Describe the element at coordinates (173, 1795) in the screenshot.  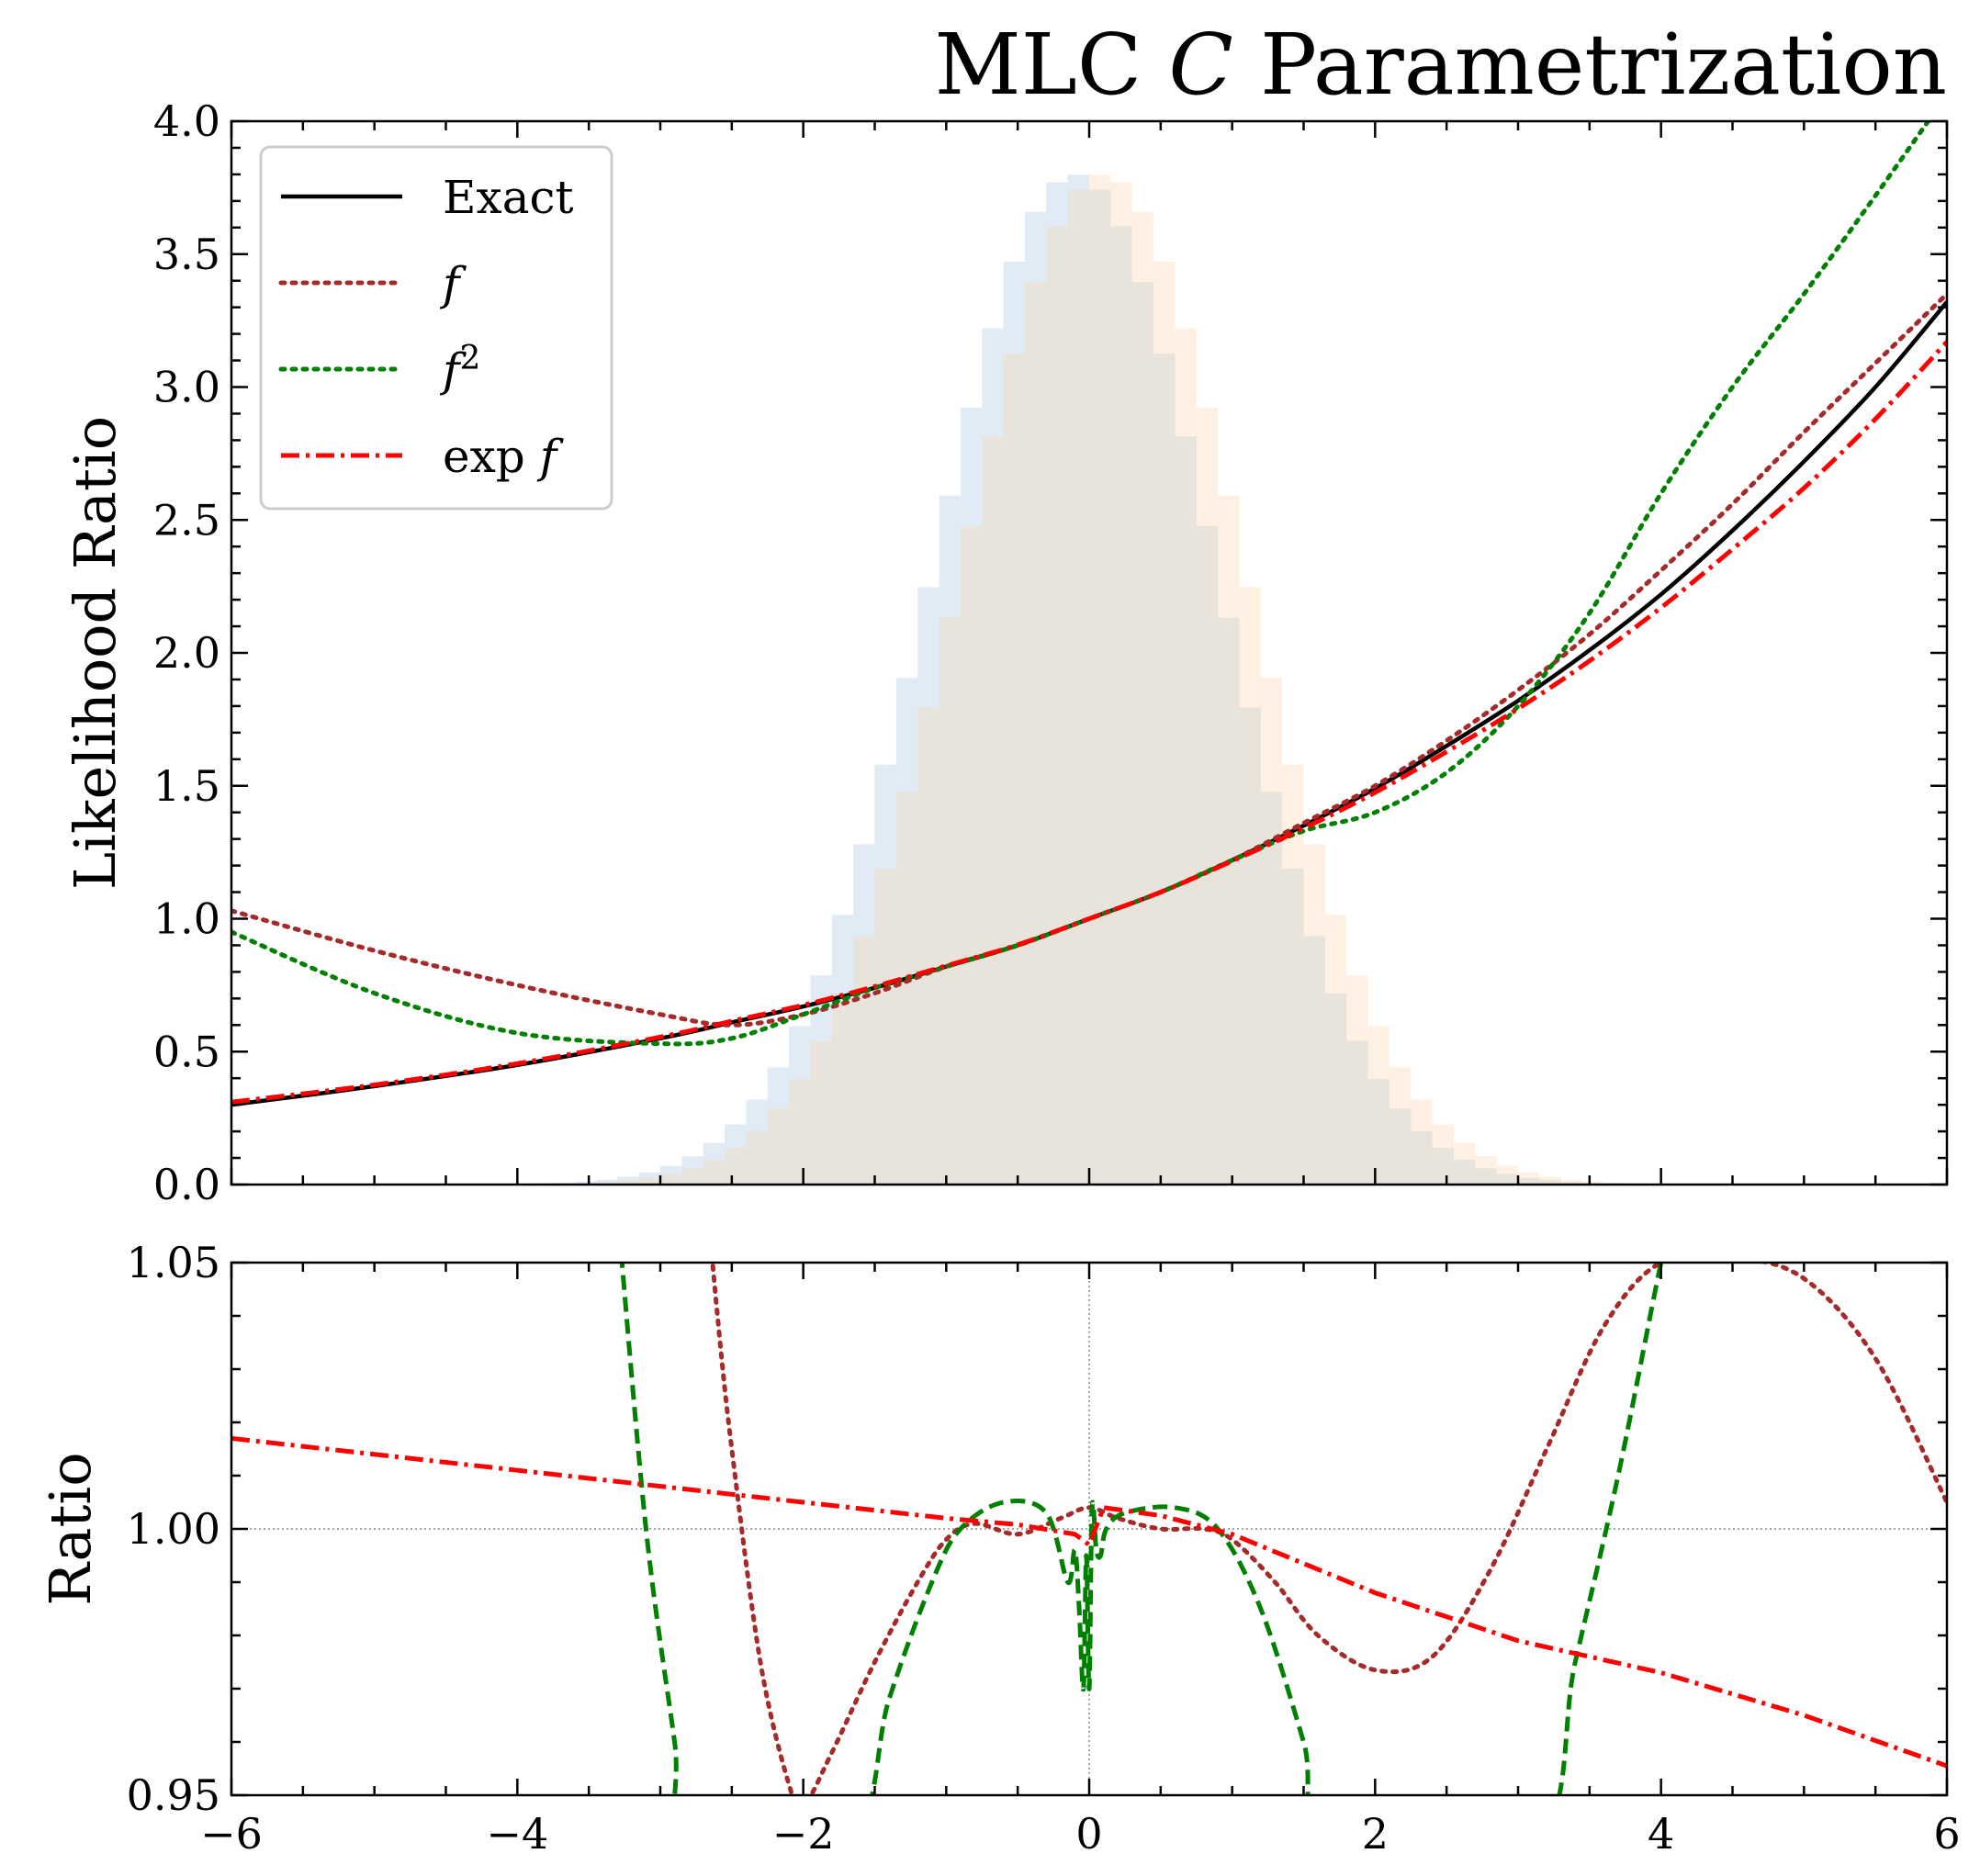
I see `y-tick-label: 0.95` at that location.